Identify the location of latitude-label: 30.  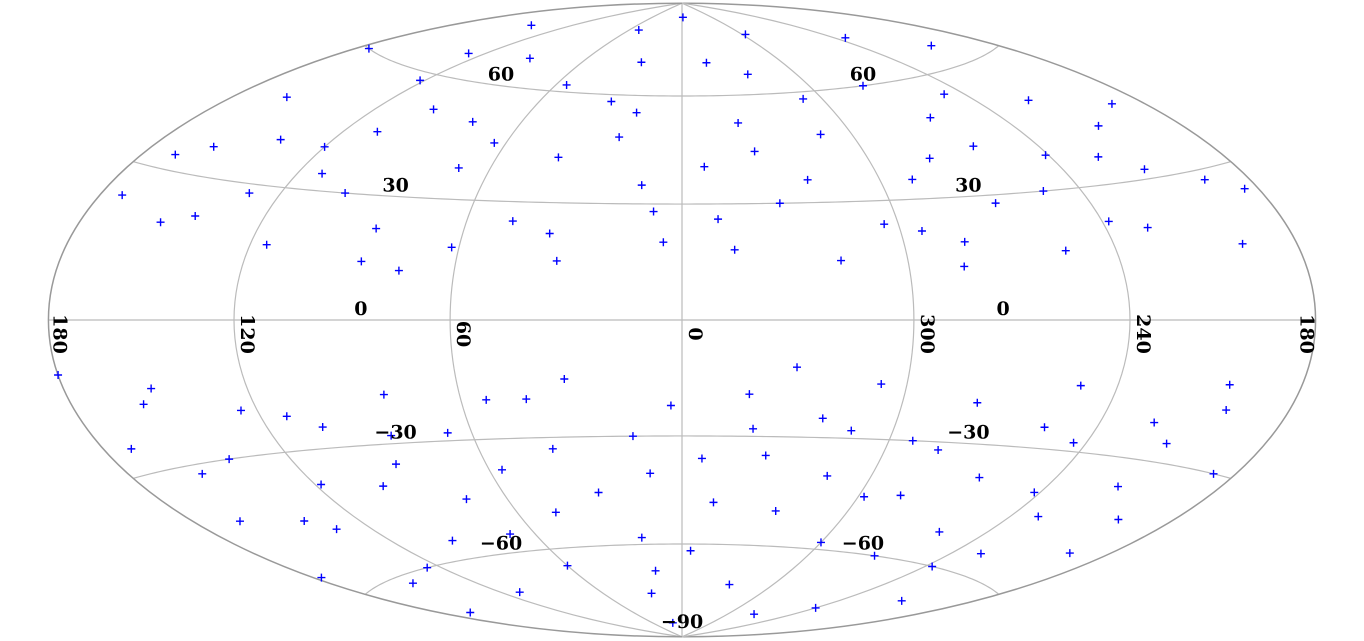
(395, 185).